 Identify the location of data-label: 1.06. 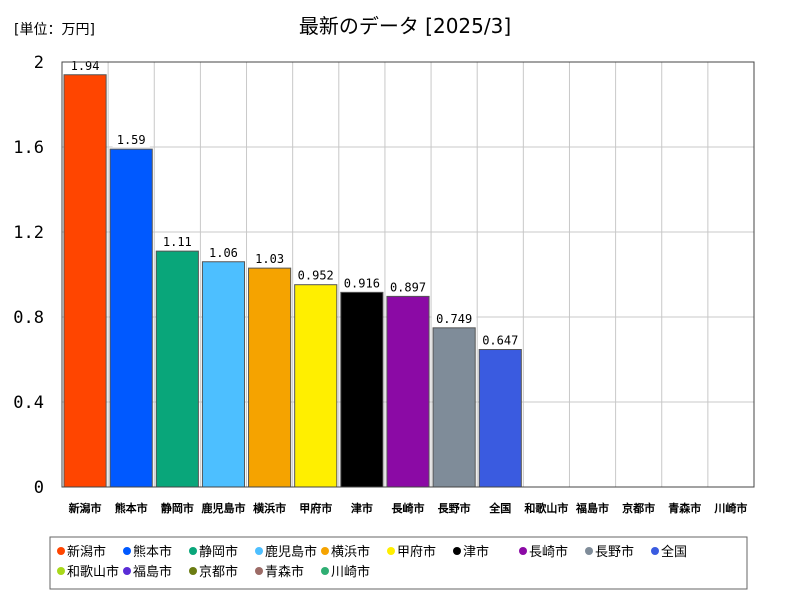
(223, 253).